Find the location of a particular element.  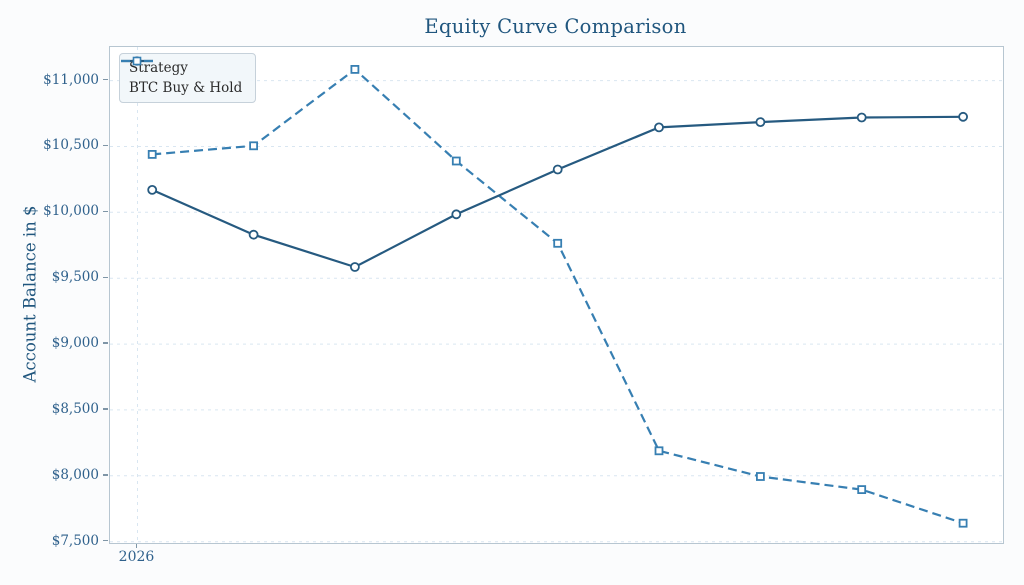

y-tick-label: $7,500 is located at coordinates (75, 540).